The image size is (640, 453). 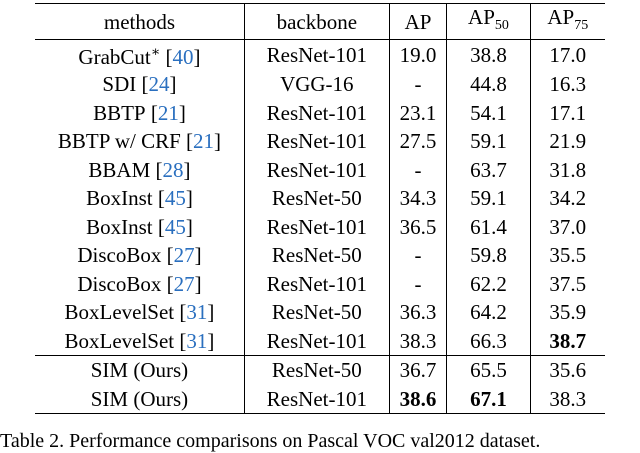 What do you see at coordinates (417, 141) in the screenshot?
I see `value-cell: 27.5` at bounding box center [417, 141].